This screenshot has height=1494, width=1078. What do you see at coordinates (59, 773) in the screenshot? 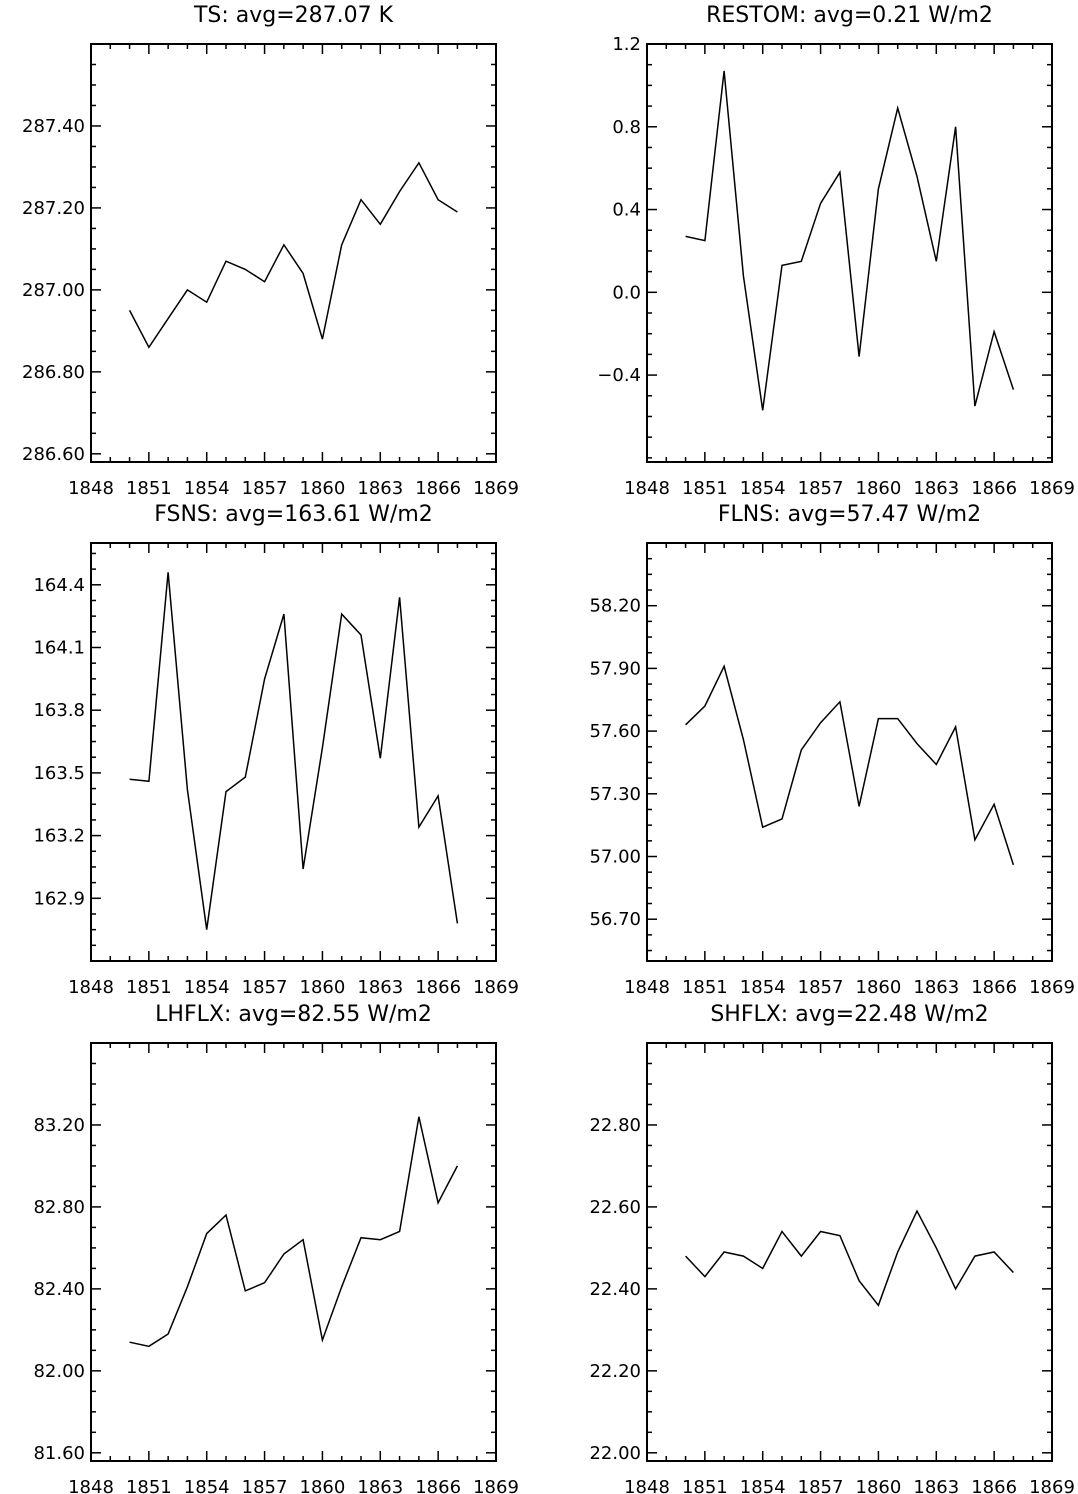
I see `y-tick-label: 163.5` at bounding box center [59, 773].